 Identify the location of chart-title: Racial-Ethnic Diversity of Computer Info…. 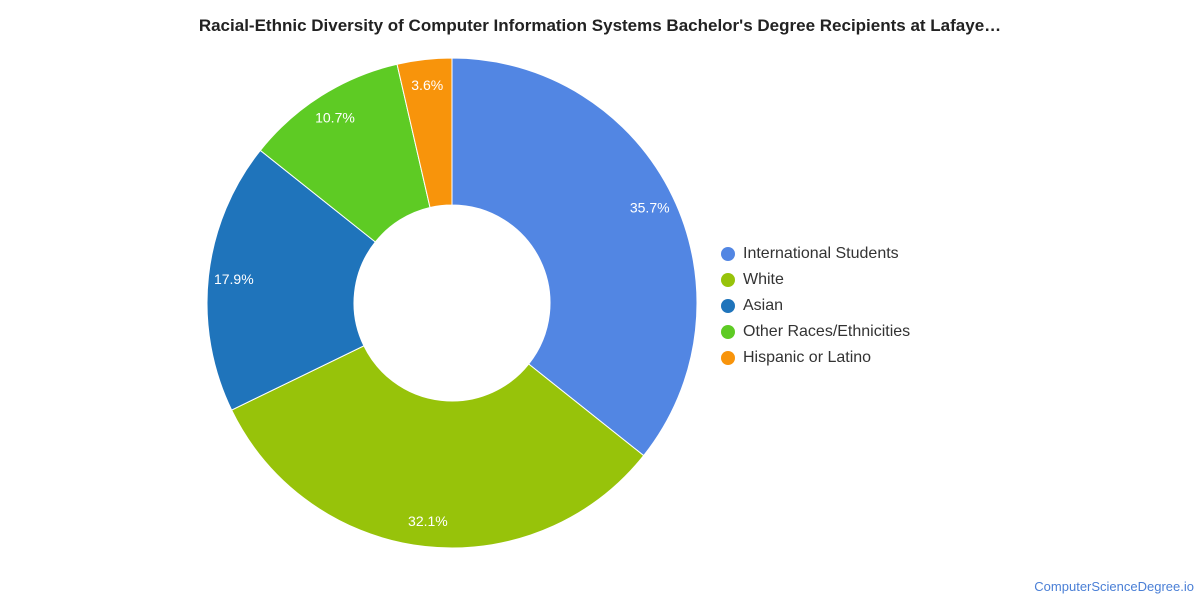
(600, 25).